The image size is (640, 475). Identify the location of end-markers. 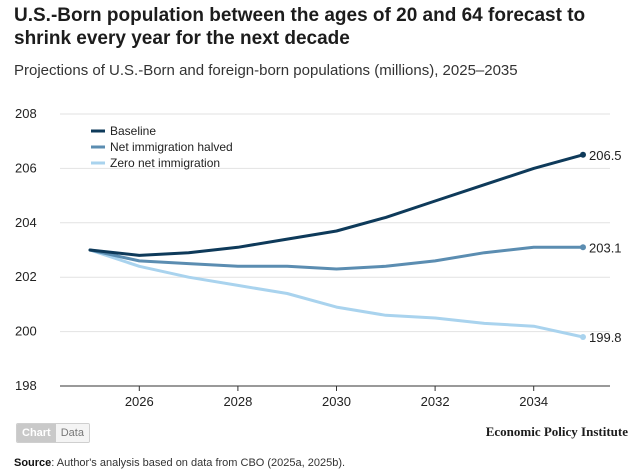
(583, 246).